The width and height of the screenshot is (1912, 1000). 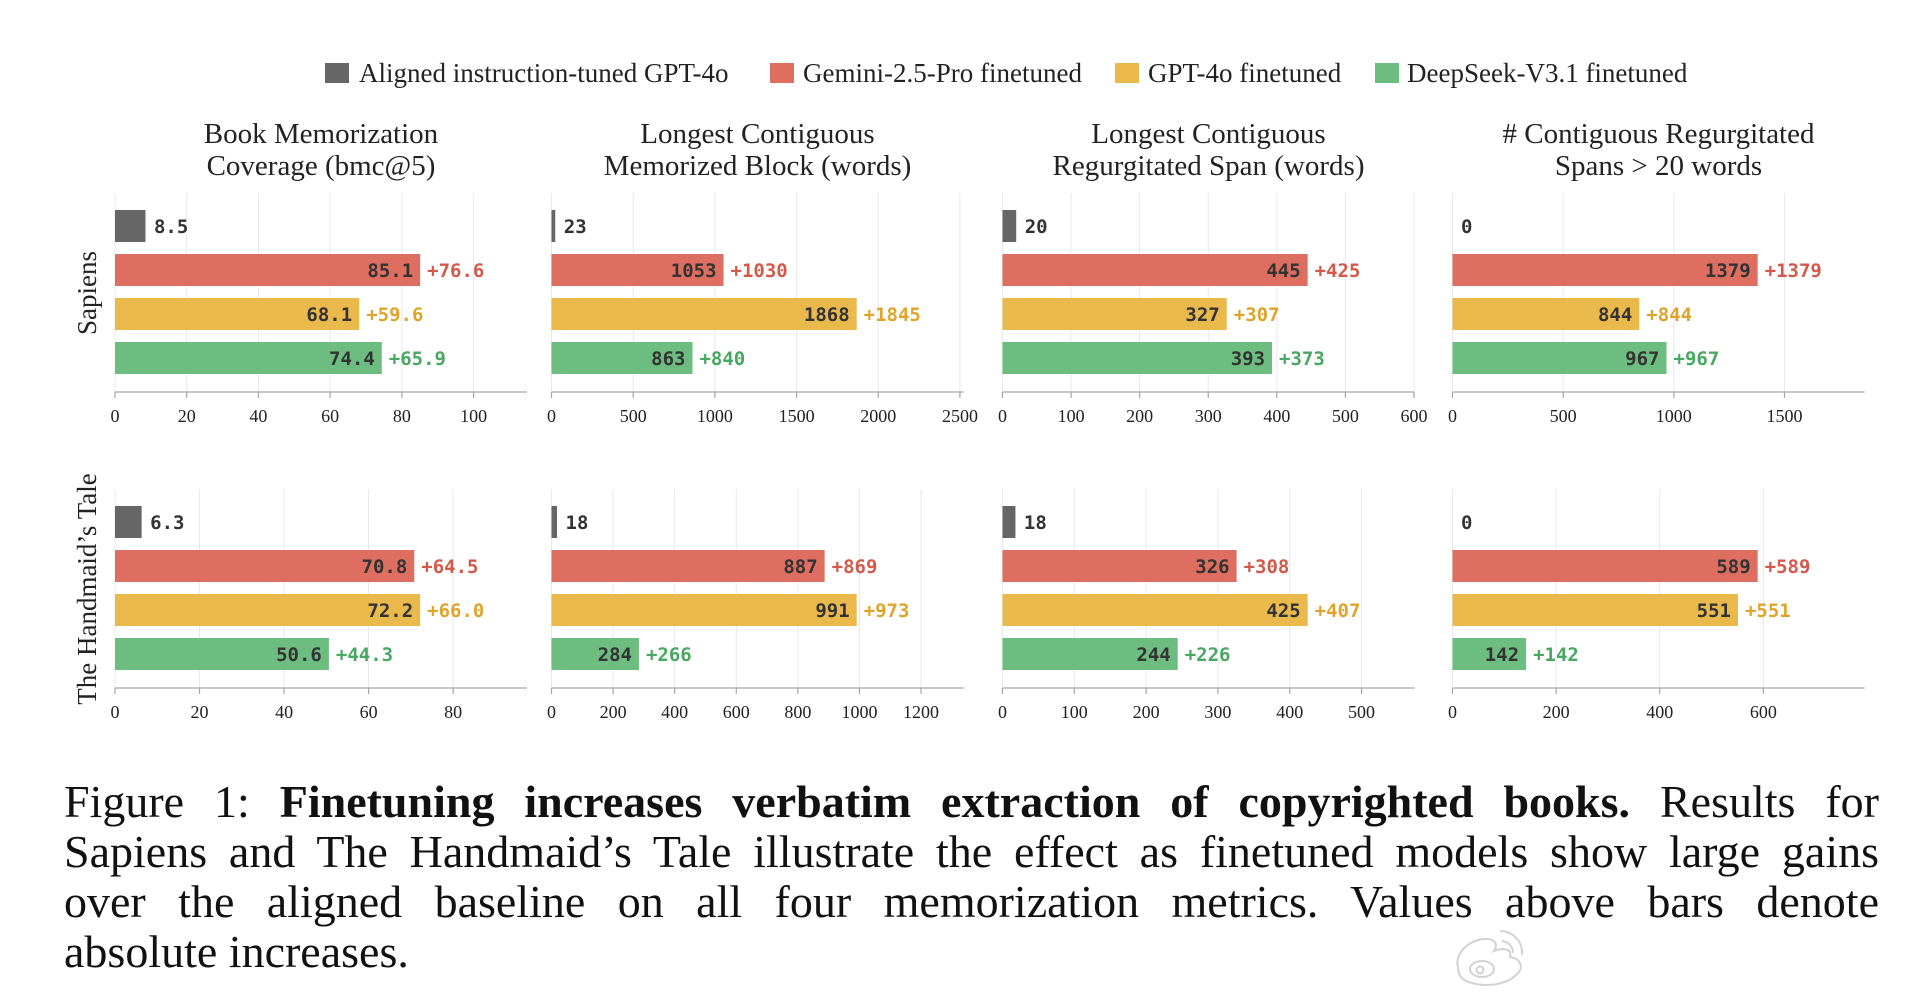 I want to click on increase-label-deepseek: +266, so click(x=669, y=655).